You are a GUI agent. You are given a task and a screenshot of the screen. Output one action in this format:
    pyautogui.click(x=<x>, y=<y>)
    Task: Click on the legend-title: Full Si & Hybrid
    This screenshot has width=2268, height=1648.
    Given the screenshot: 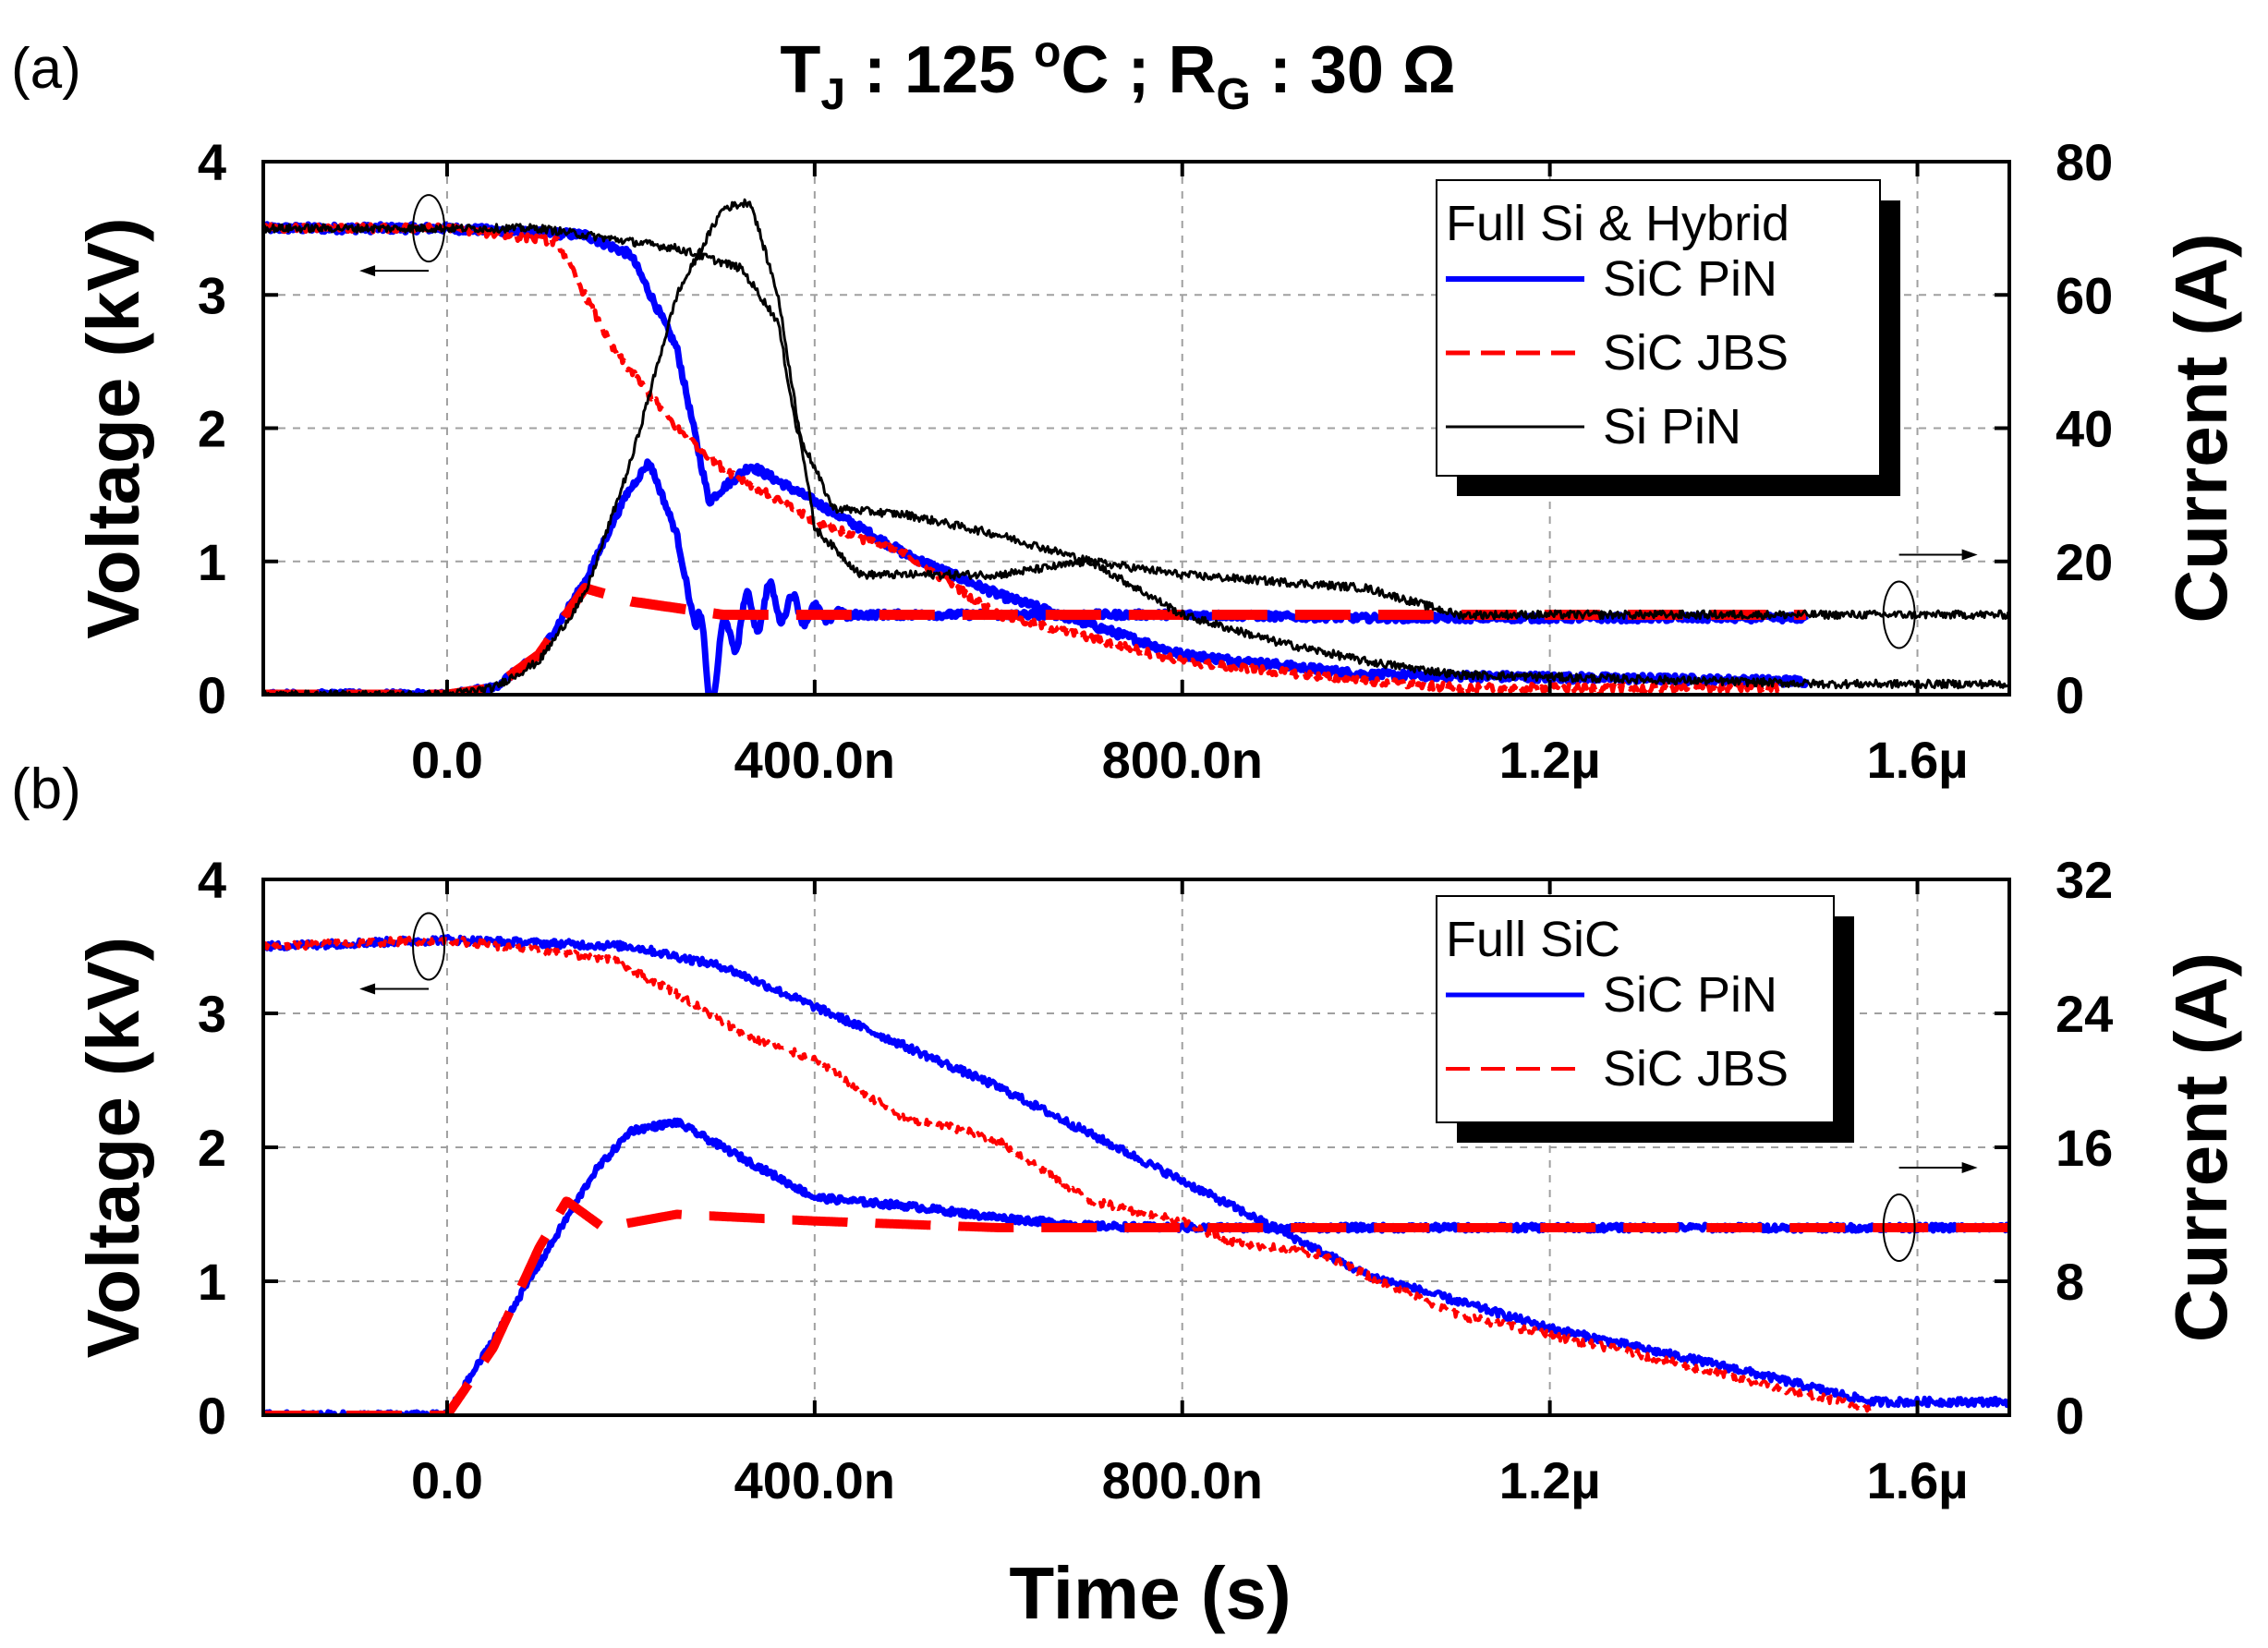 What is the action you would take?
    pyautogui.click(x=1617, y=223)
    